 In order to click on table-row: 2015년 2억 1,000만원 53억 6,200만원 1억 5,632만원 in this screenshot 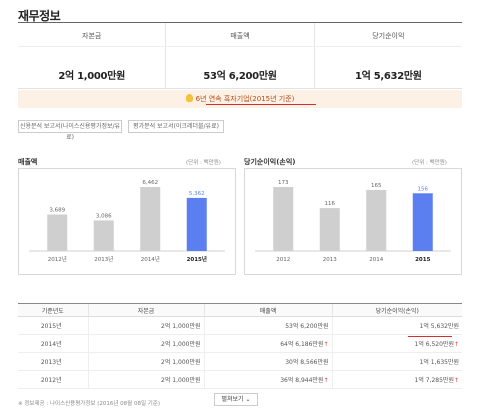, I will do `click(240, 325)`.